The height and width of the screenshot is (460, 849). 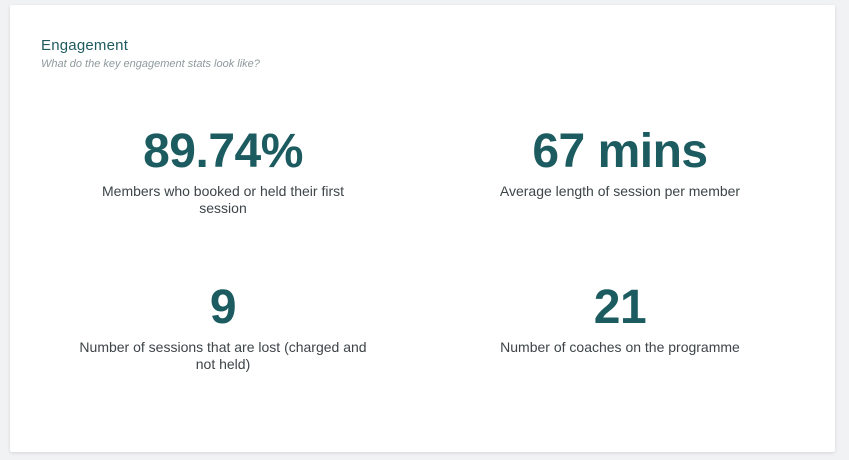 I want to click on stat-coaches-count: 21 Number of coaches on the programme, so click(x=620, y=318).